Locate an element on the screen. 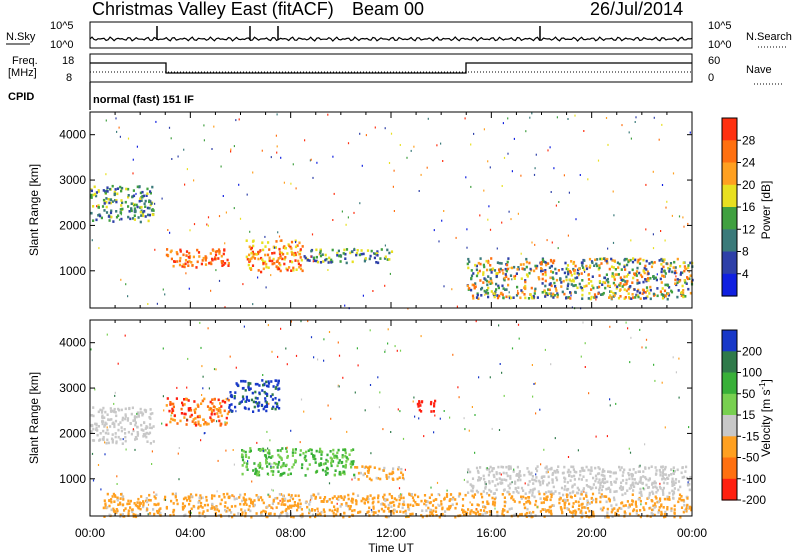 This screenshot has width=800, height=554. colorbar-swatch is located at coordinates (729, 174).